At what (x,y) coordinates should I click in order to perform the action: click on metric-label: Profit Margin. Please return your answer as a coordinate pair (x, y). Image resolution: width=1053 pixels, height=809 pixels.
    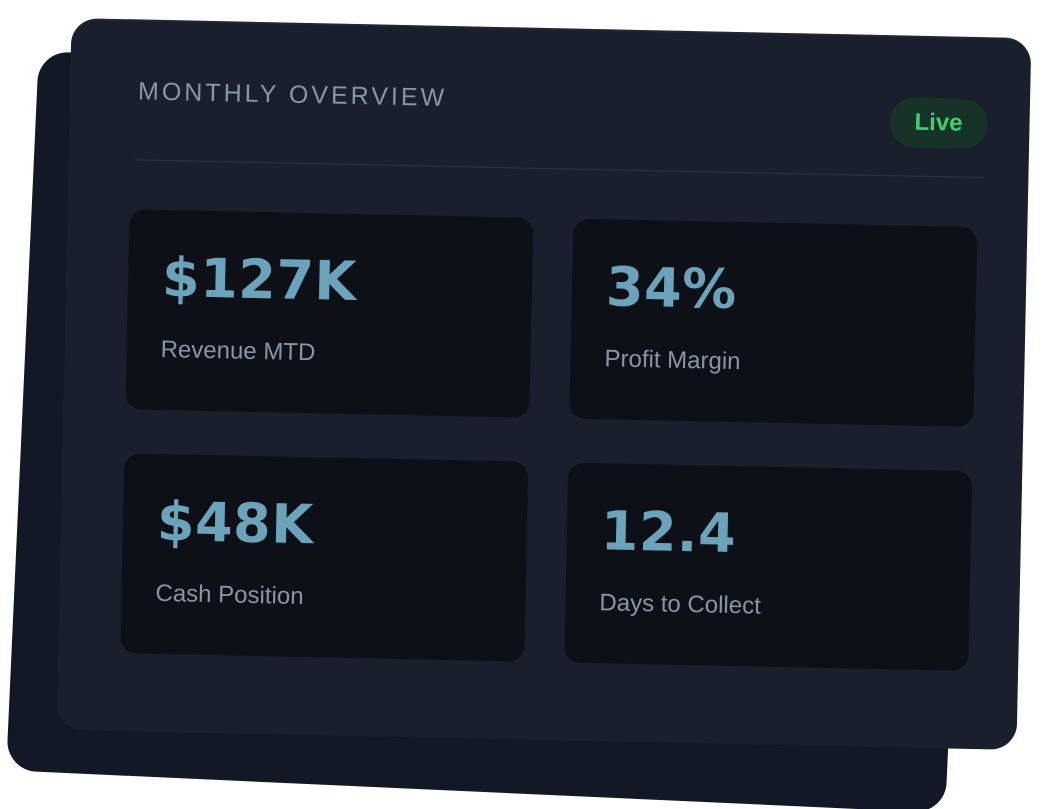
    Looking at the image, I should click on (672, 360).